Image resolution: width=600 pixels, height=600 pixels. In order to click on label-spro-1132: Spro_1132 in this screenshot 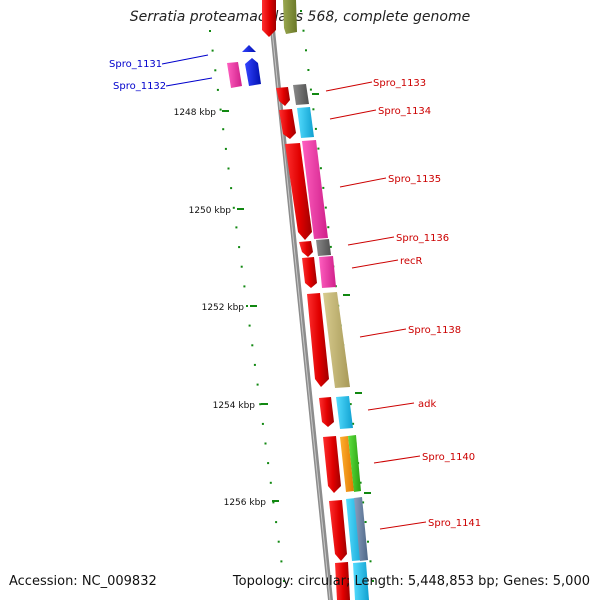, I will do `click(139, 86)`.